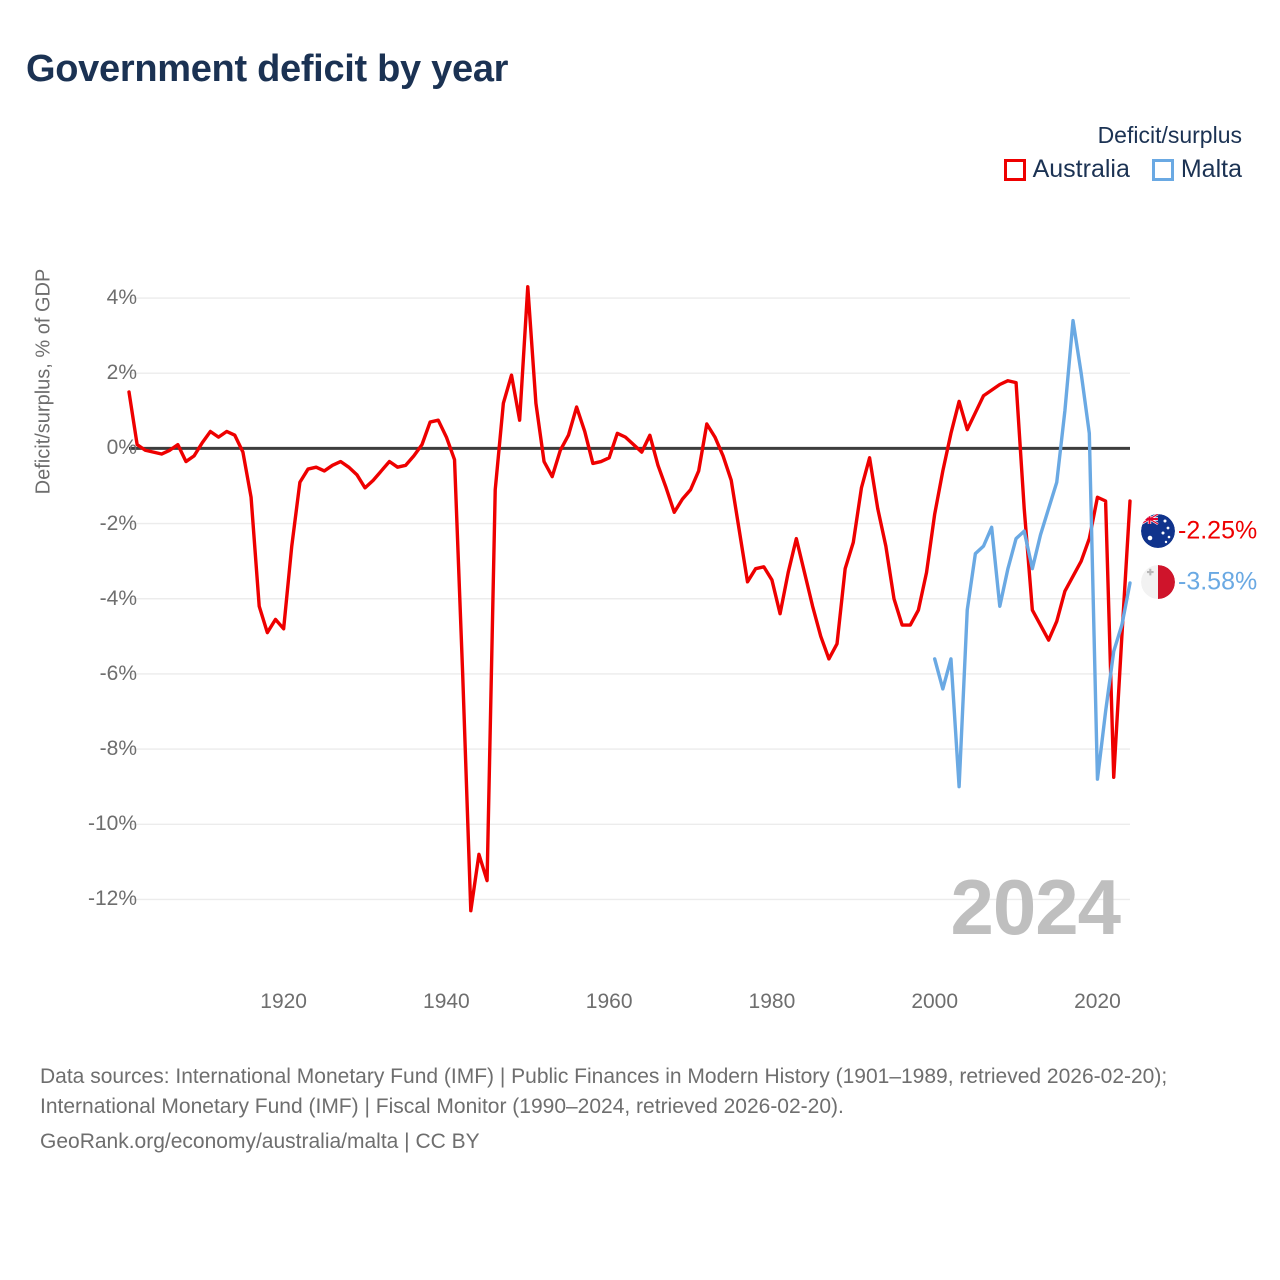  What do you see at coordinates (1162, 169) in the screenshot?
I see `legend-swatch-malta` at bounding box center [1162, 169].